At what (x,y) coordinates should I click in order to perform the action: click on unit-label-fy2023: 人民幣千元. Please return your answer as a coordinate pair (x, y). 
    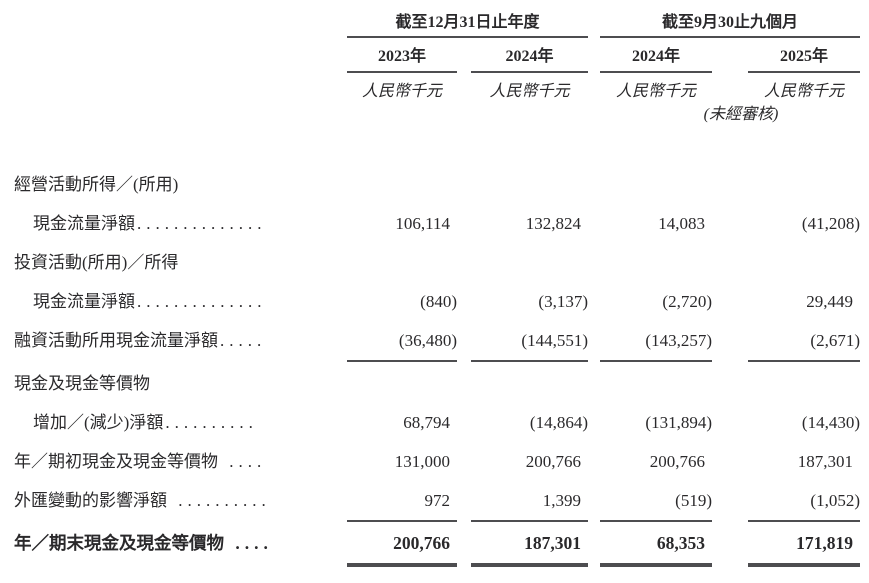
    Looking at the image, I should click on (401, 91).